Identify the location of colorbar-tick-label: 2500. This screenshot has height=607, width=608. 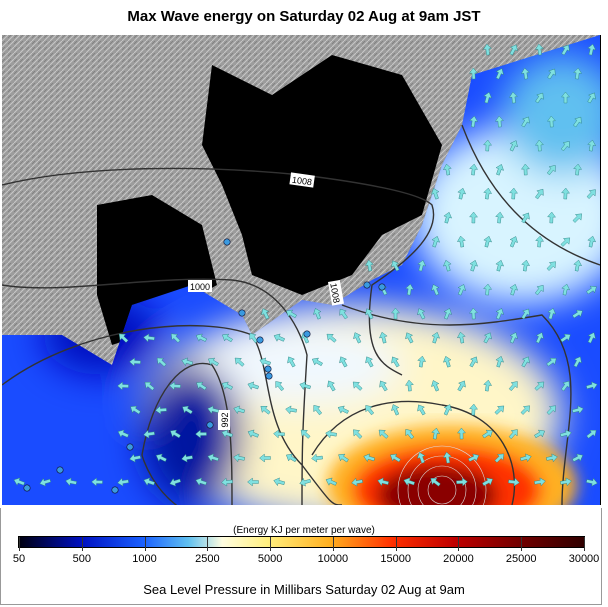
(207, 559).